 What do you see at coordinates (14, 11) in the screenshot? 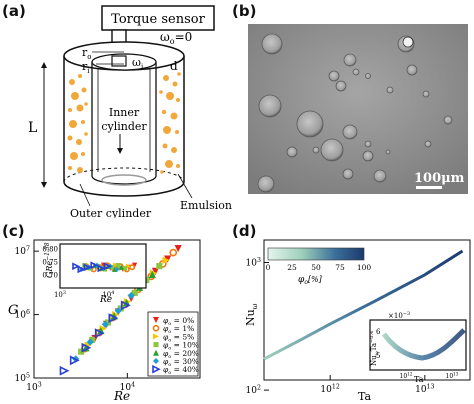
I see `panel-label-a: (a)` at bounding box center [14, 11].